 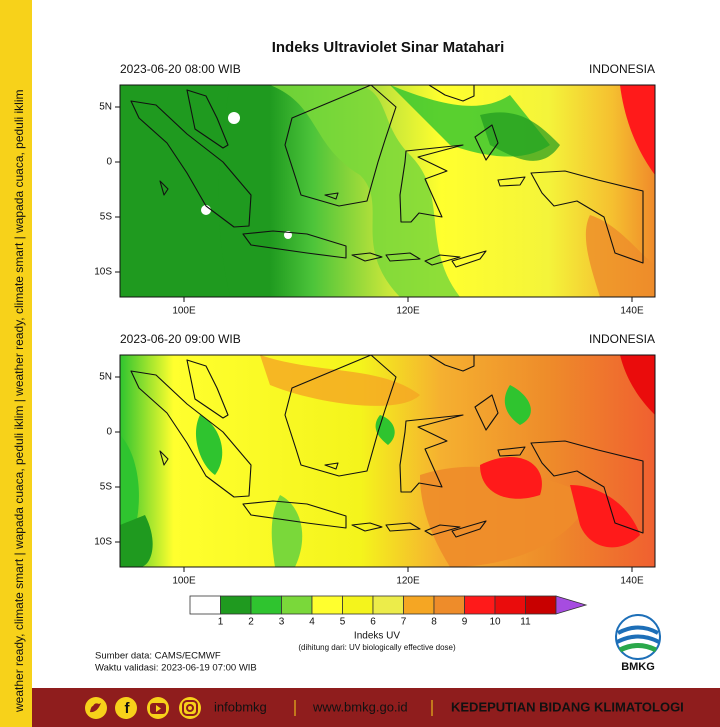 I want to click on unit: KEDEPUTIAN BIDANG KLIMATOLOGI, so click(x=567, y=706).